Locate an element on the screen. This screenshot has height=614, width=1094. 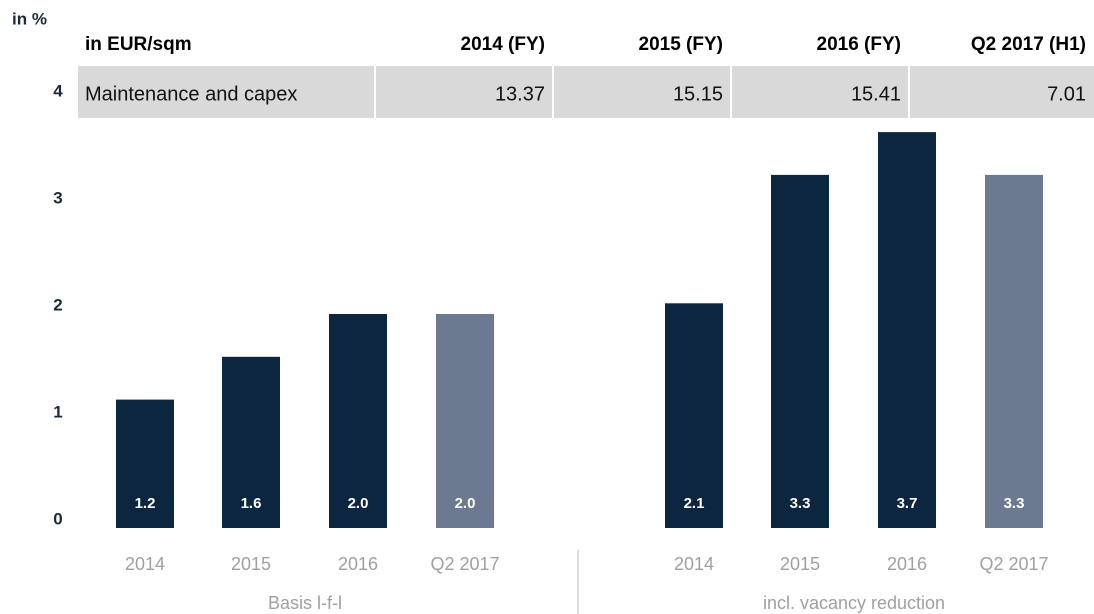
y-tick-label: 1 is located at coordinates (57, 411).